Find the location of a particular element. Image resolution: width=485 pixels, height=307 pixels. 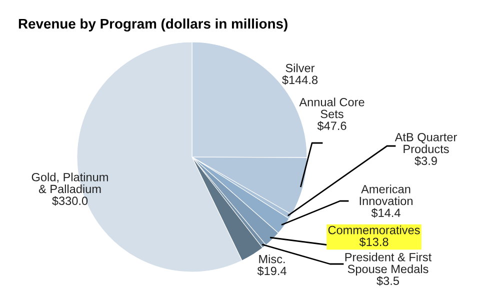

slice-label: Commemoratives is located at coordinates (374, 230).